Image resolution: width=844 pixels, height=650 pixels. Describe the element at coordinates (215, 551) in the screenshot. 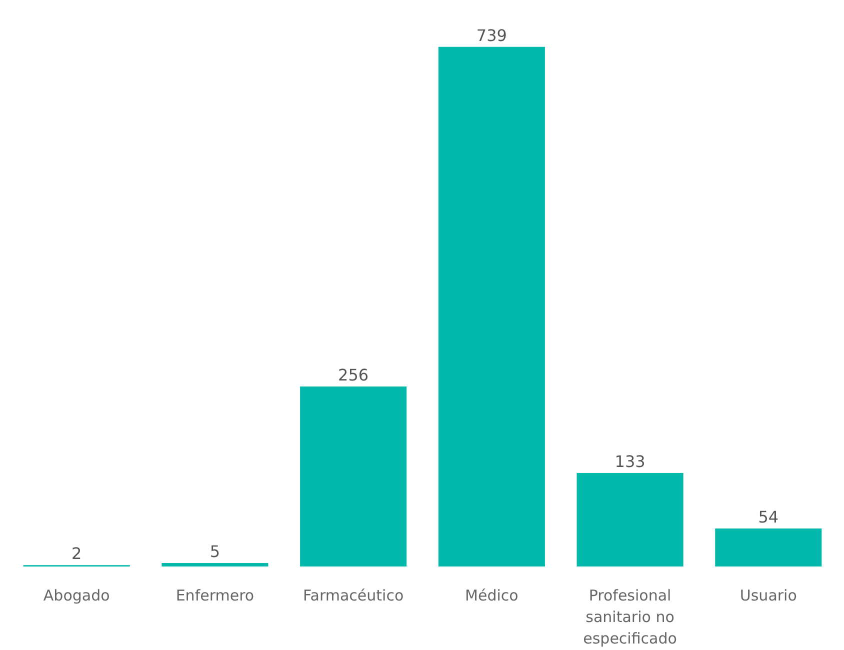

I see `data-label: 5` at that location.